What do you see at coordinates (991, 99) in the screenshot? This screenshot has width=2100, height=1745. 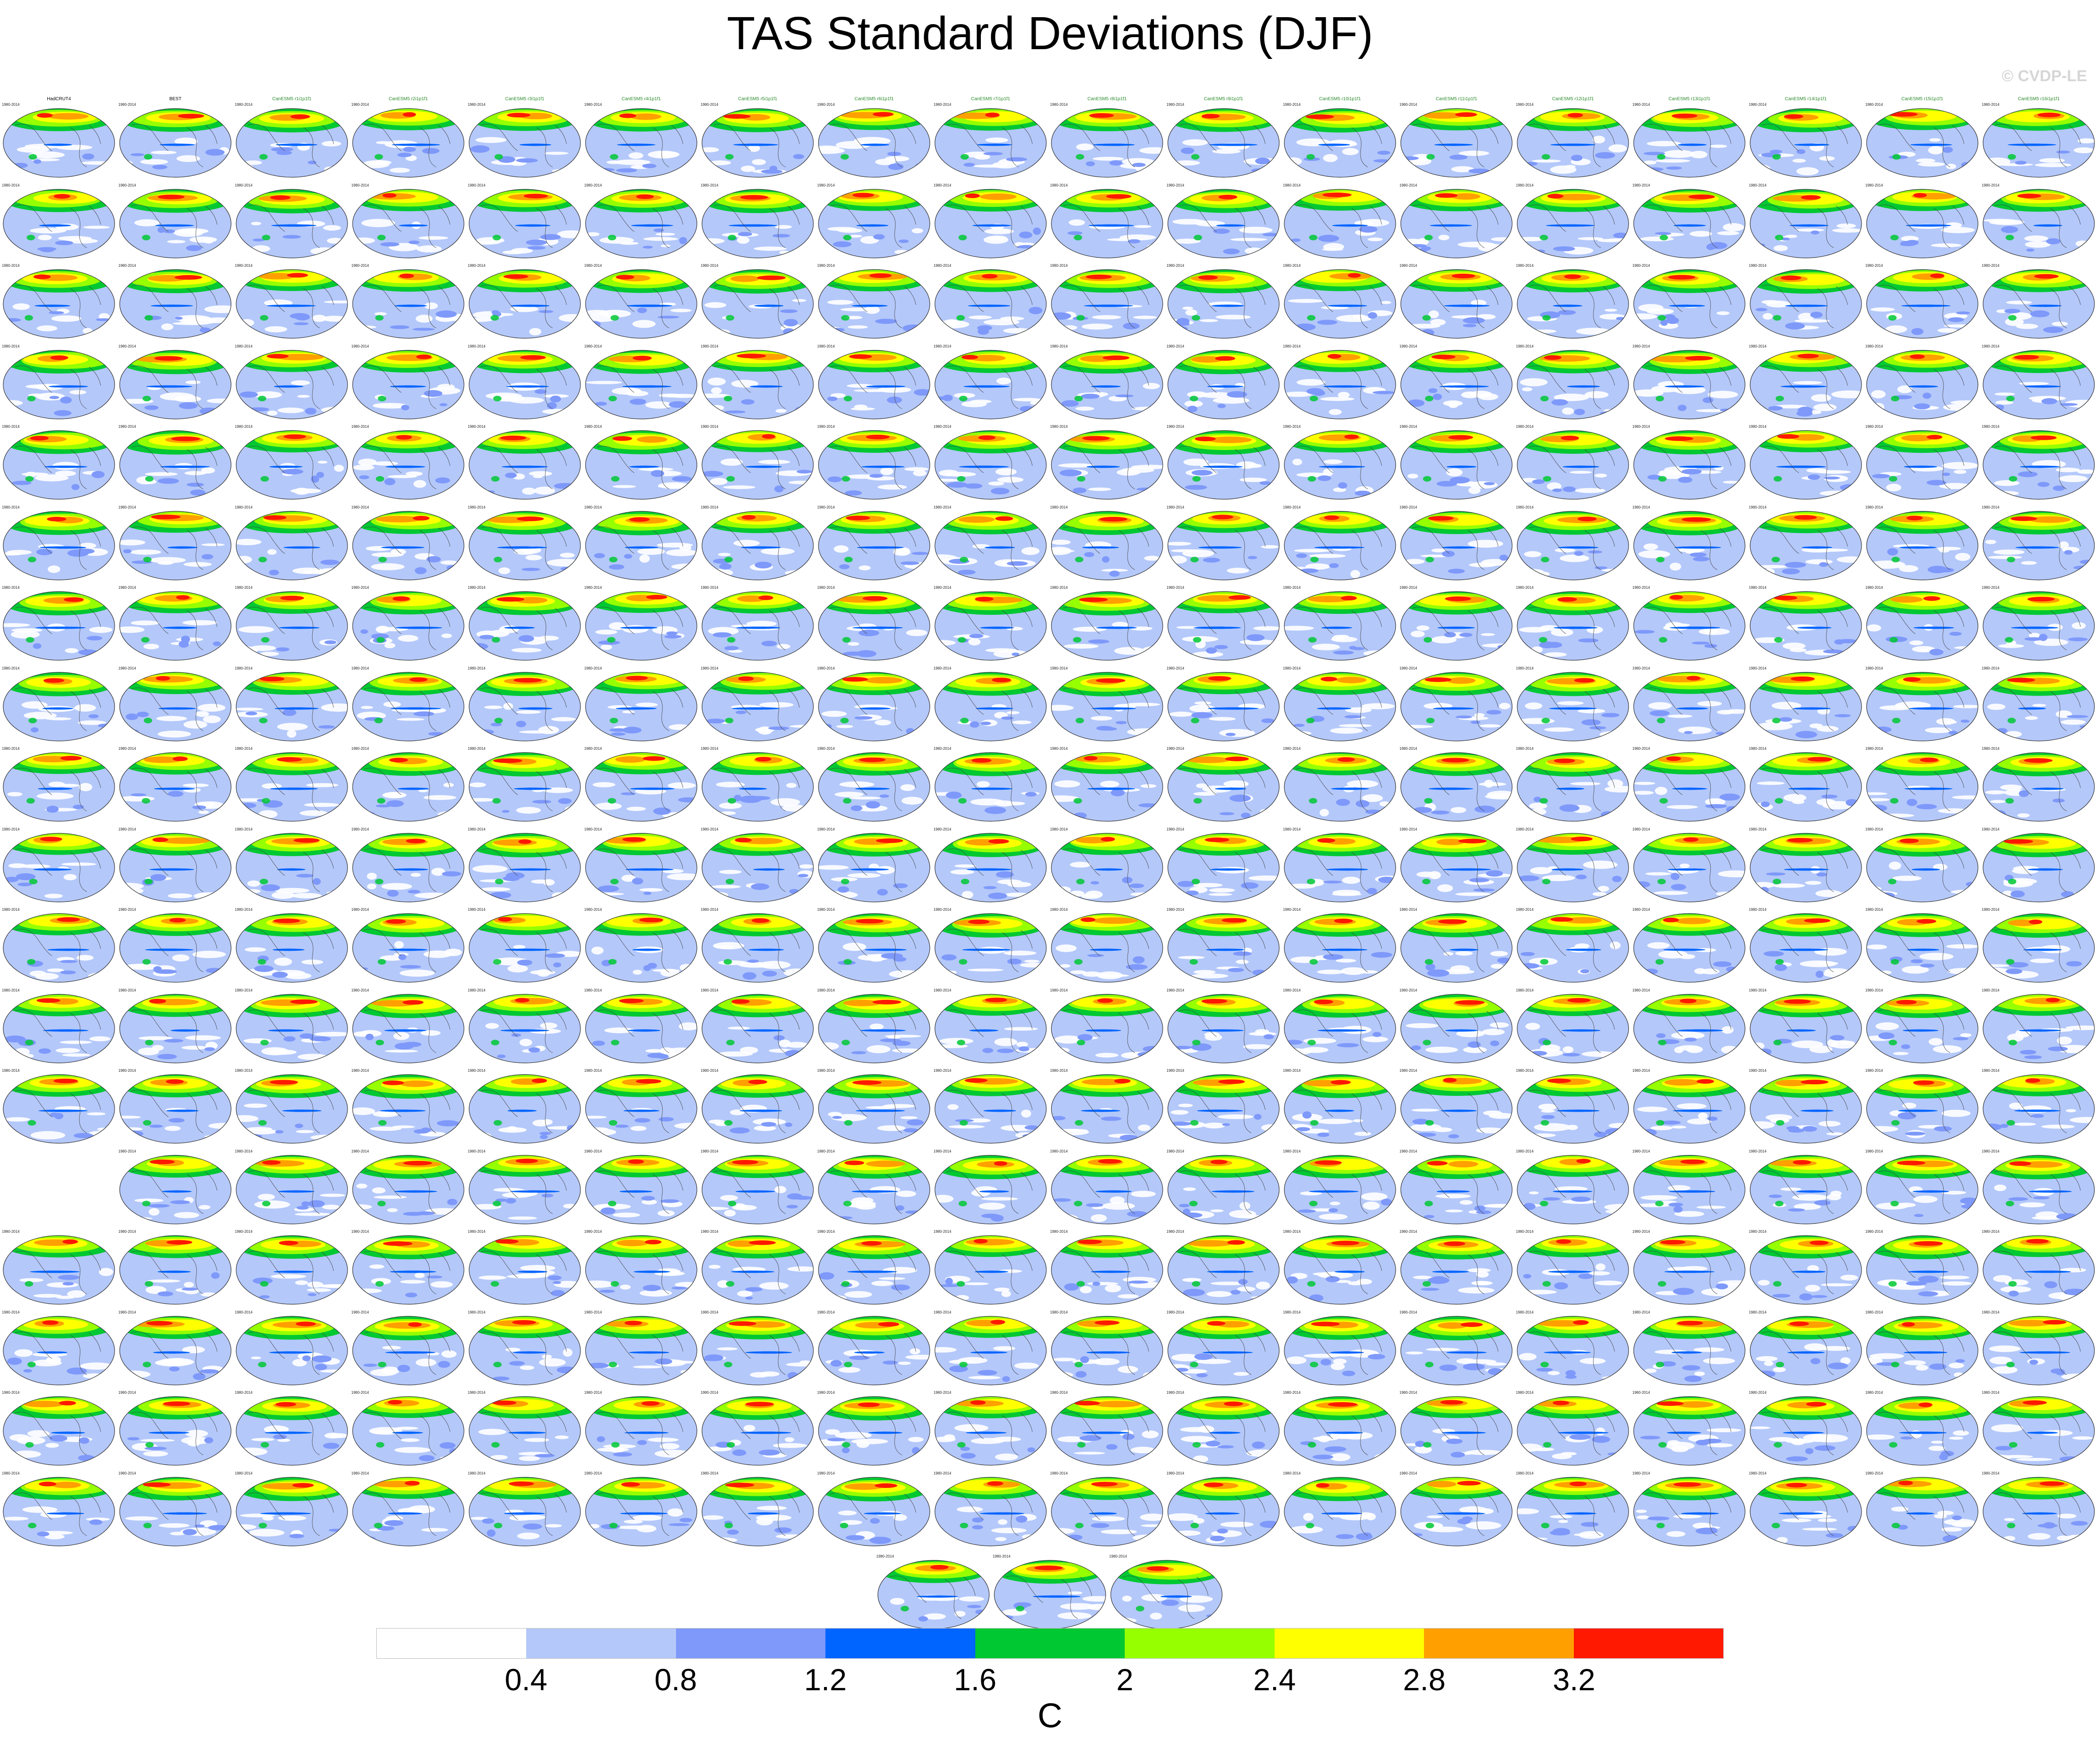 I see `panel-title: CanESM5 r7i1p1f1` at bounding box center [991, 99].